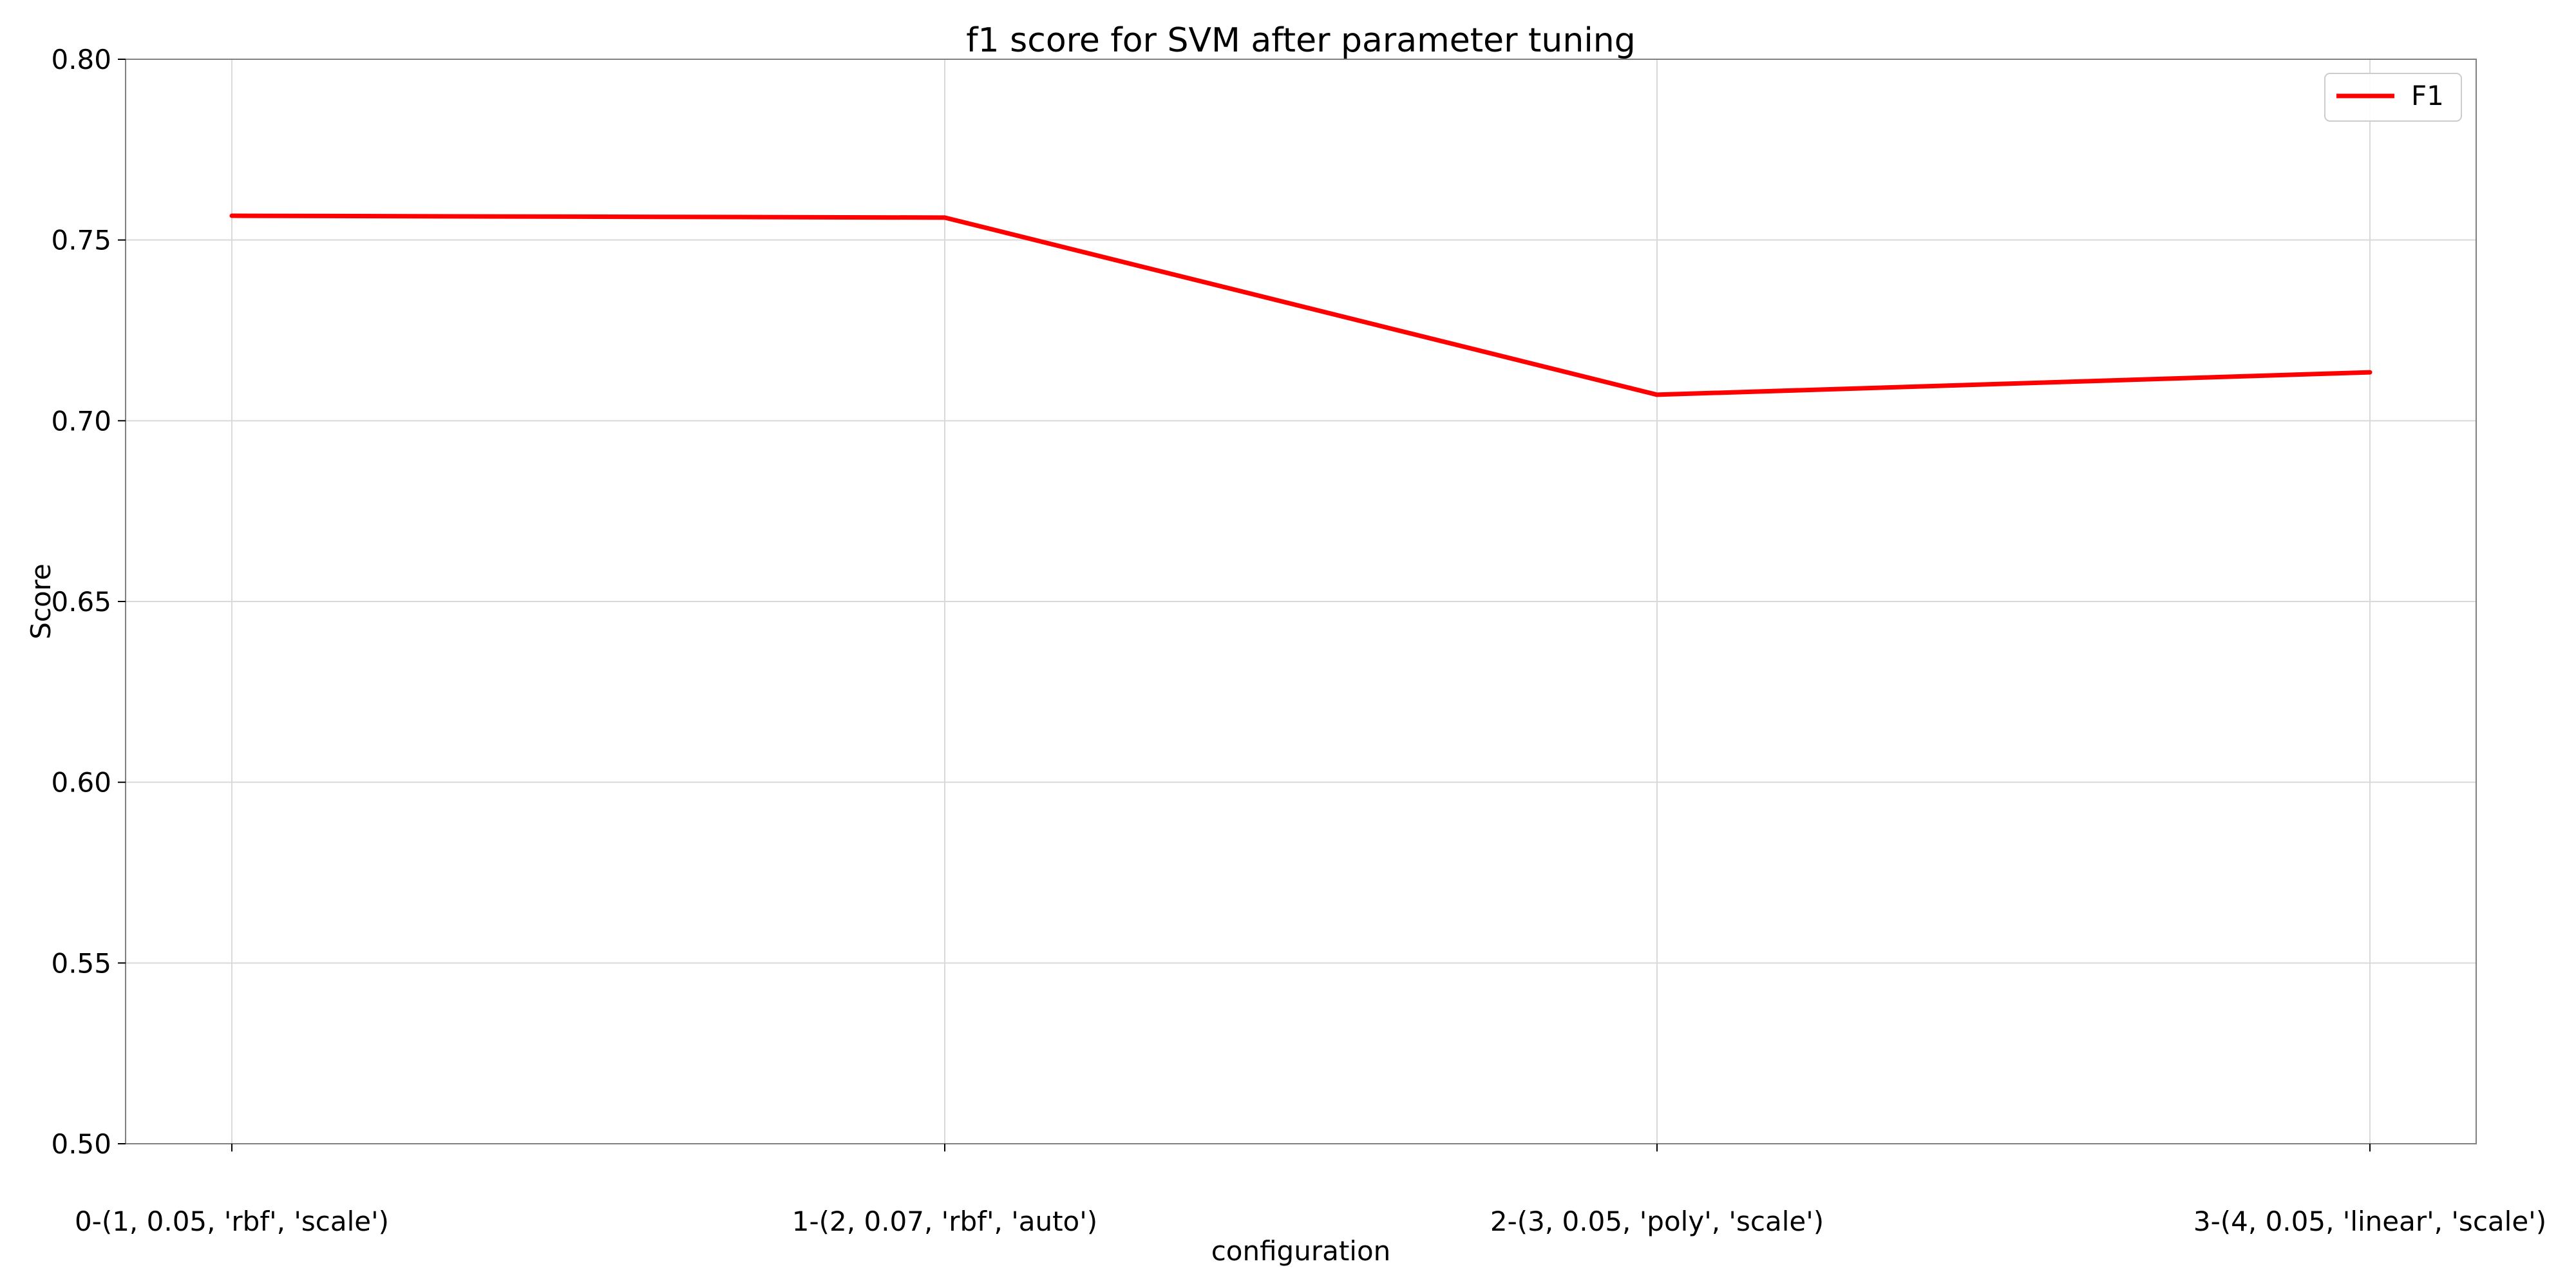 The image size is (2576, 1288). Describe the element at coordinates (232, 1222) in the screenshot. I see `x-tick-label: 0-(1, 0.05, 'rbf', 'scale')` at that location.